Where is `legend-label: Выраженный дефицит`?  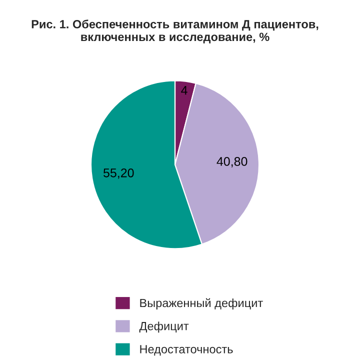 legend-label: Выраженный дефицит is located at coordinates (201, 304).